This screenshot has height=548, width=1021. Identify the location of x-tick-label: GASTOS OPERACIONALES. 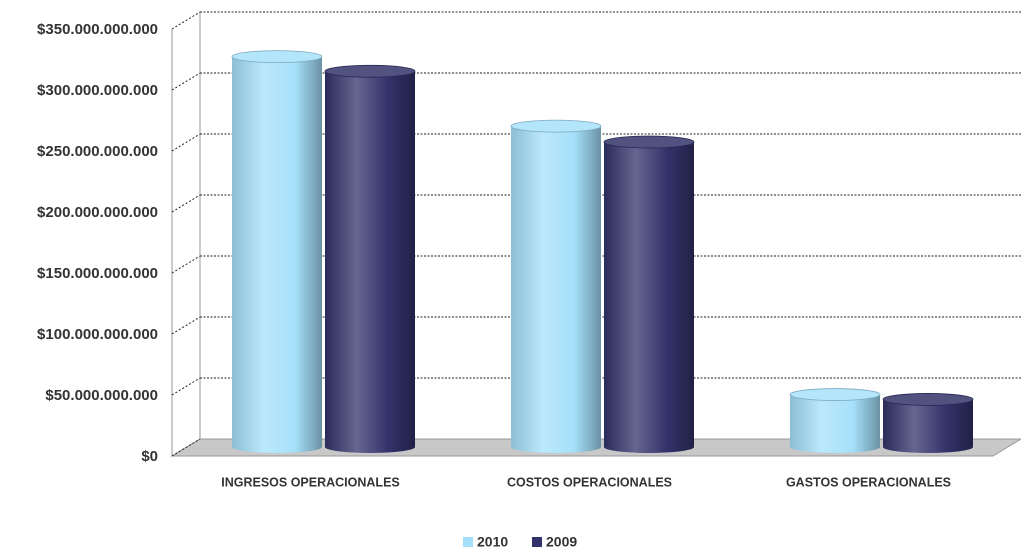
(868, 482).